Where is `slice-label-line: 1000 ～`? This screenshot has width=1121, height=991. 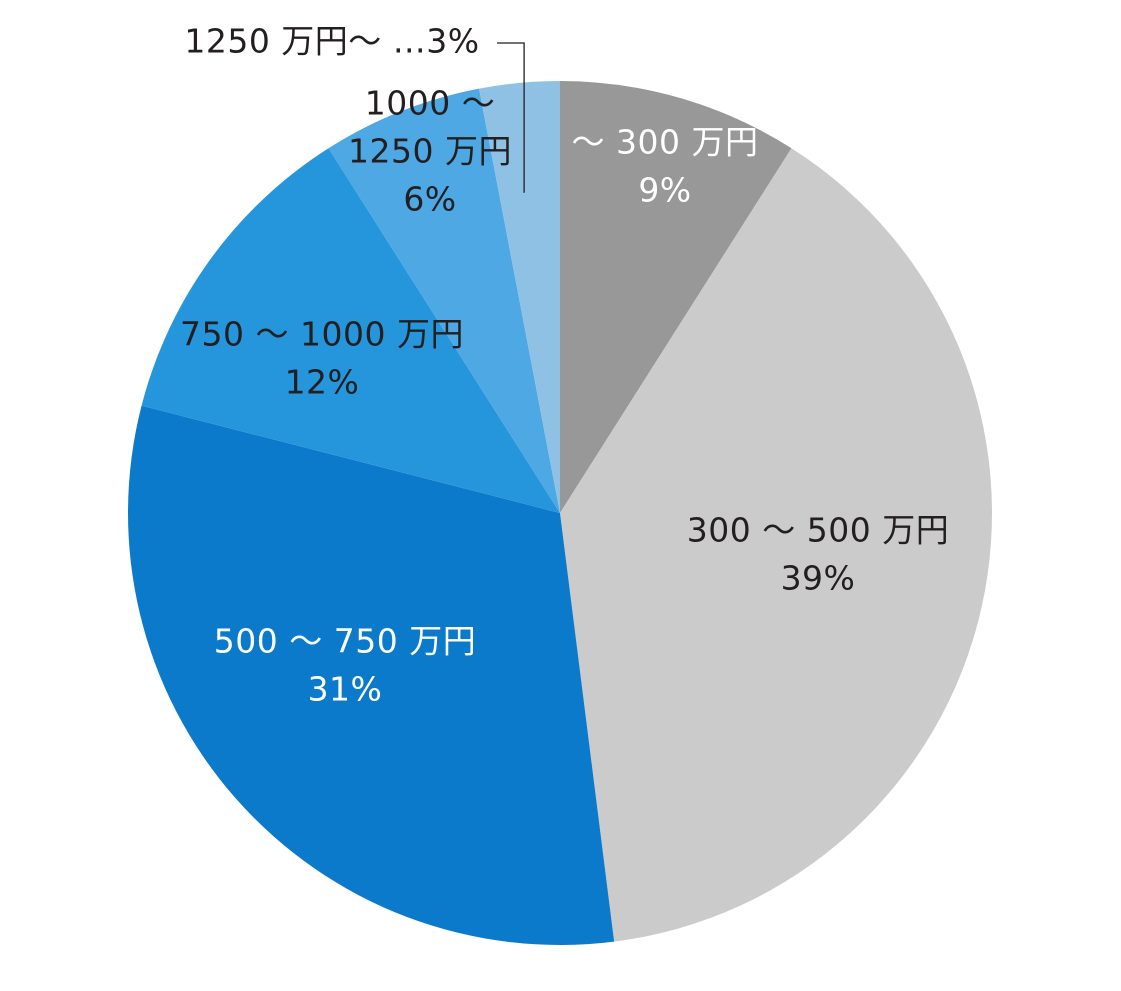 slice-label-line: 1000 ～ is located at coordinates (430, 103).